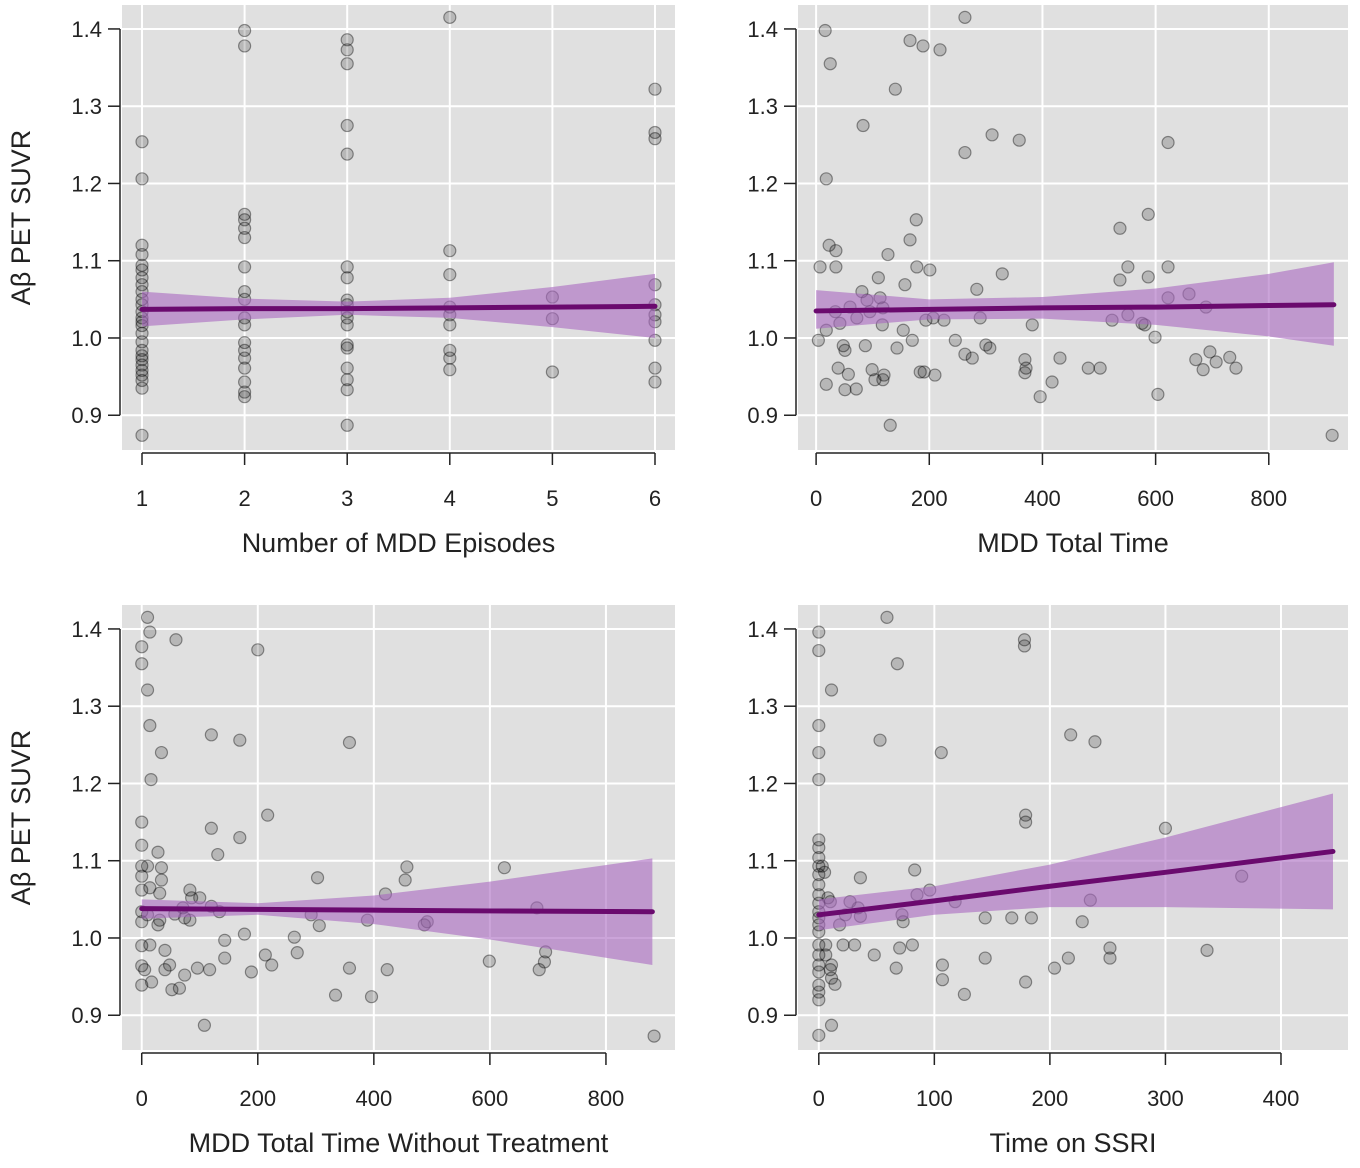  I want to click on confidence-band, so click(1075, 862).